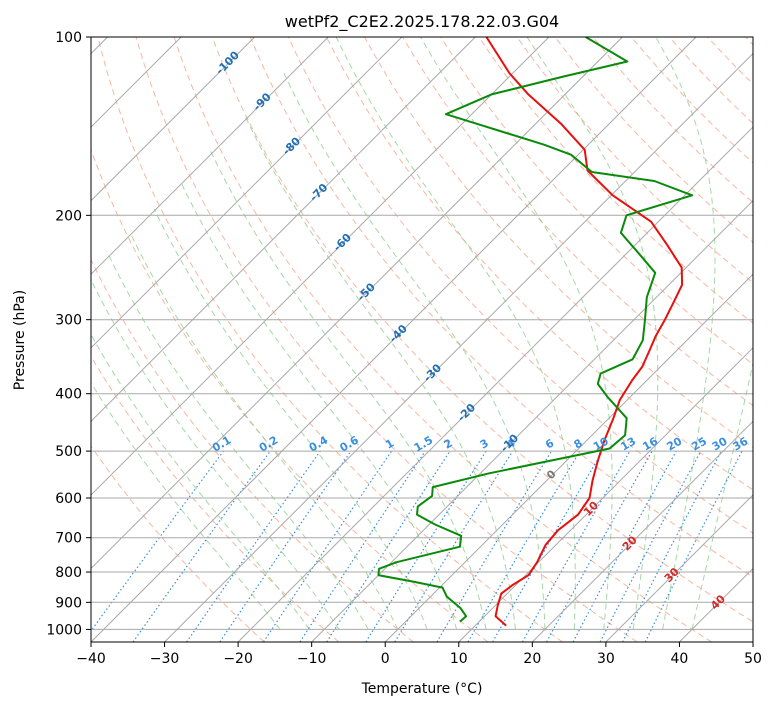 The height and width of the screenshot is (708, 775). Describe the element at coordinates (419, 654) in the screenshot. I see `x-axis: −40 −30 −20 −10 0 10 20 30 40 50` at that location.